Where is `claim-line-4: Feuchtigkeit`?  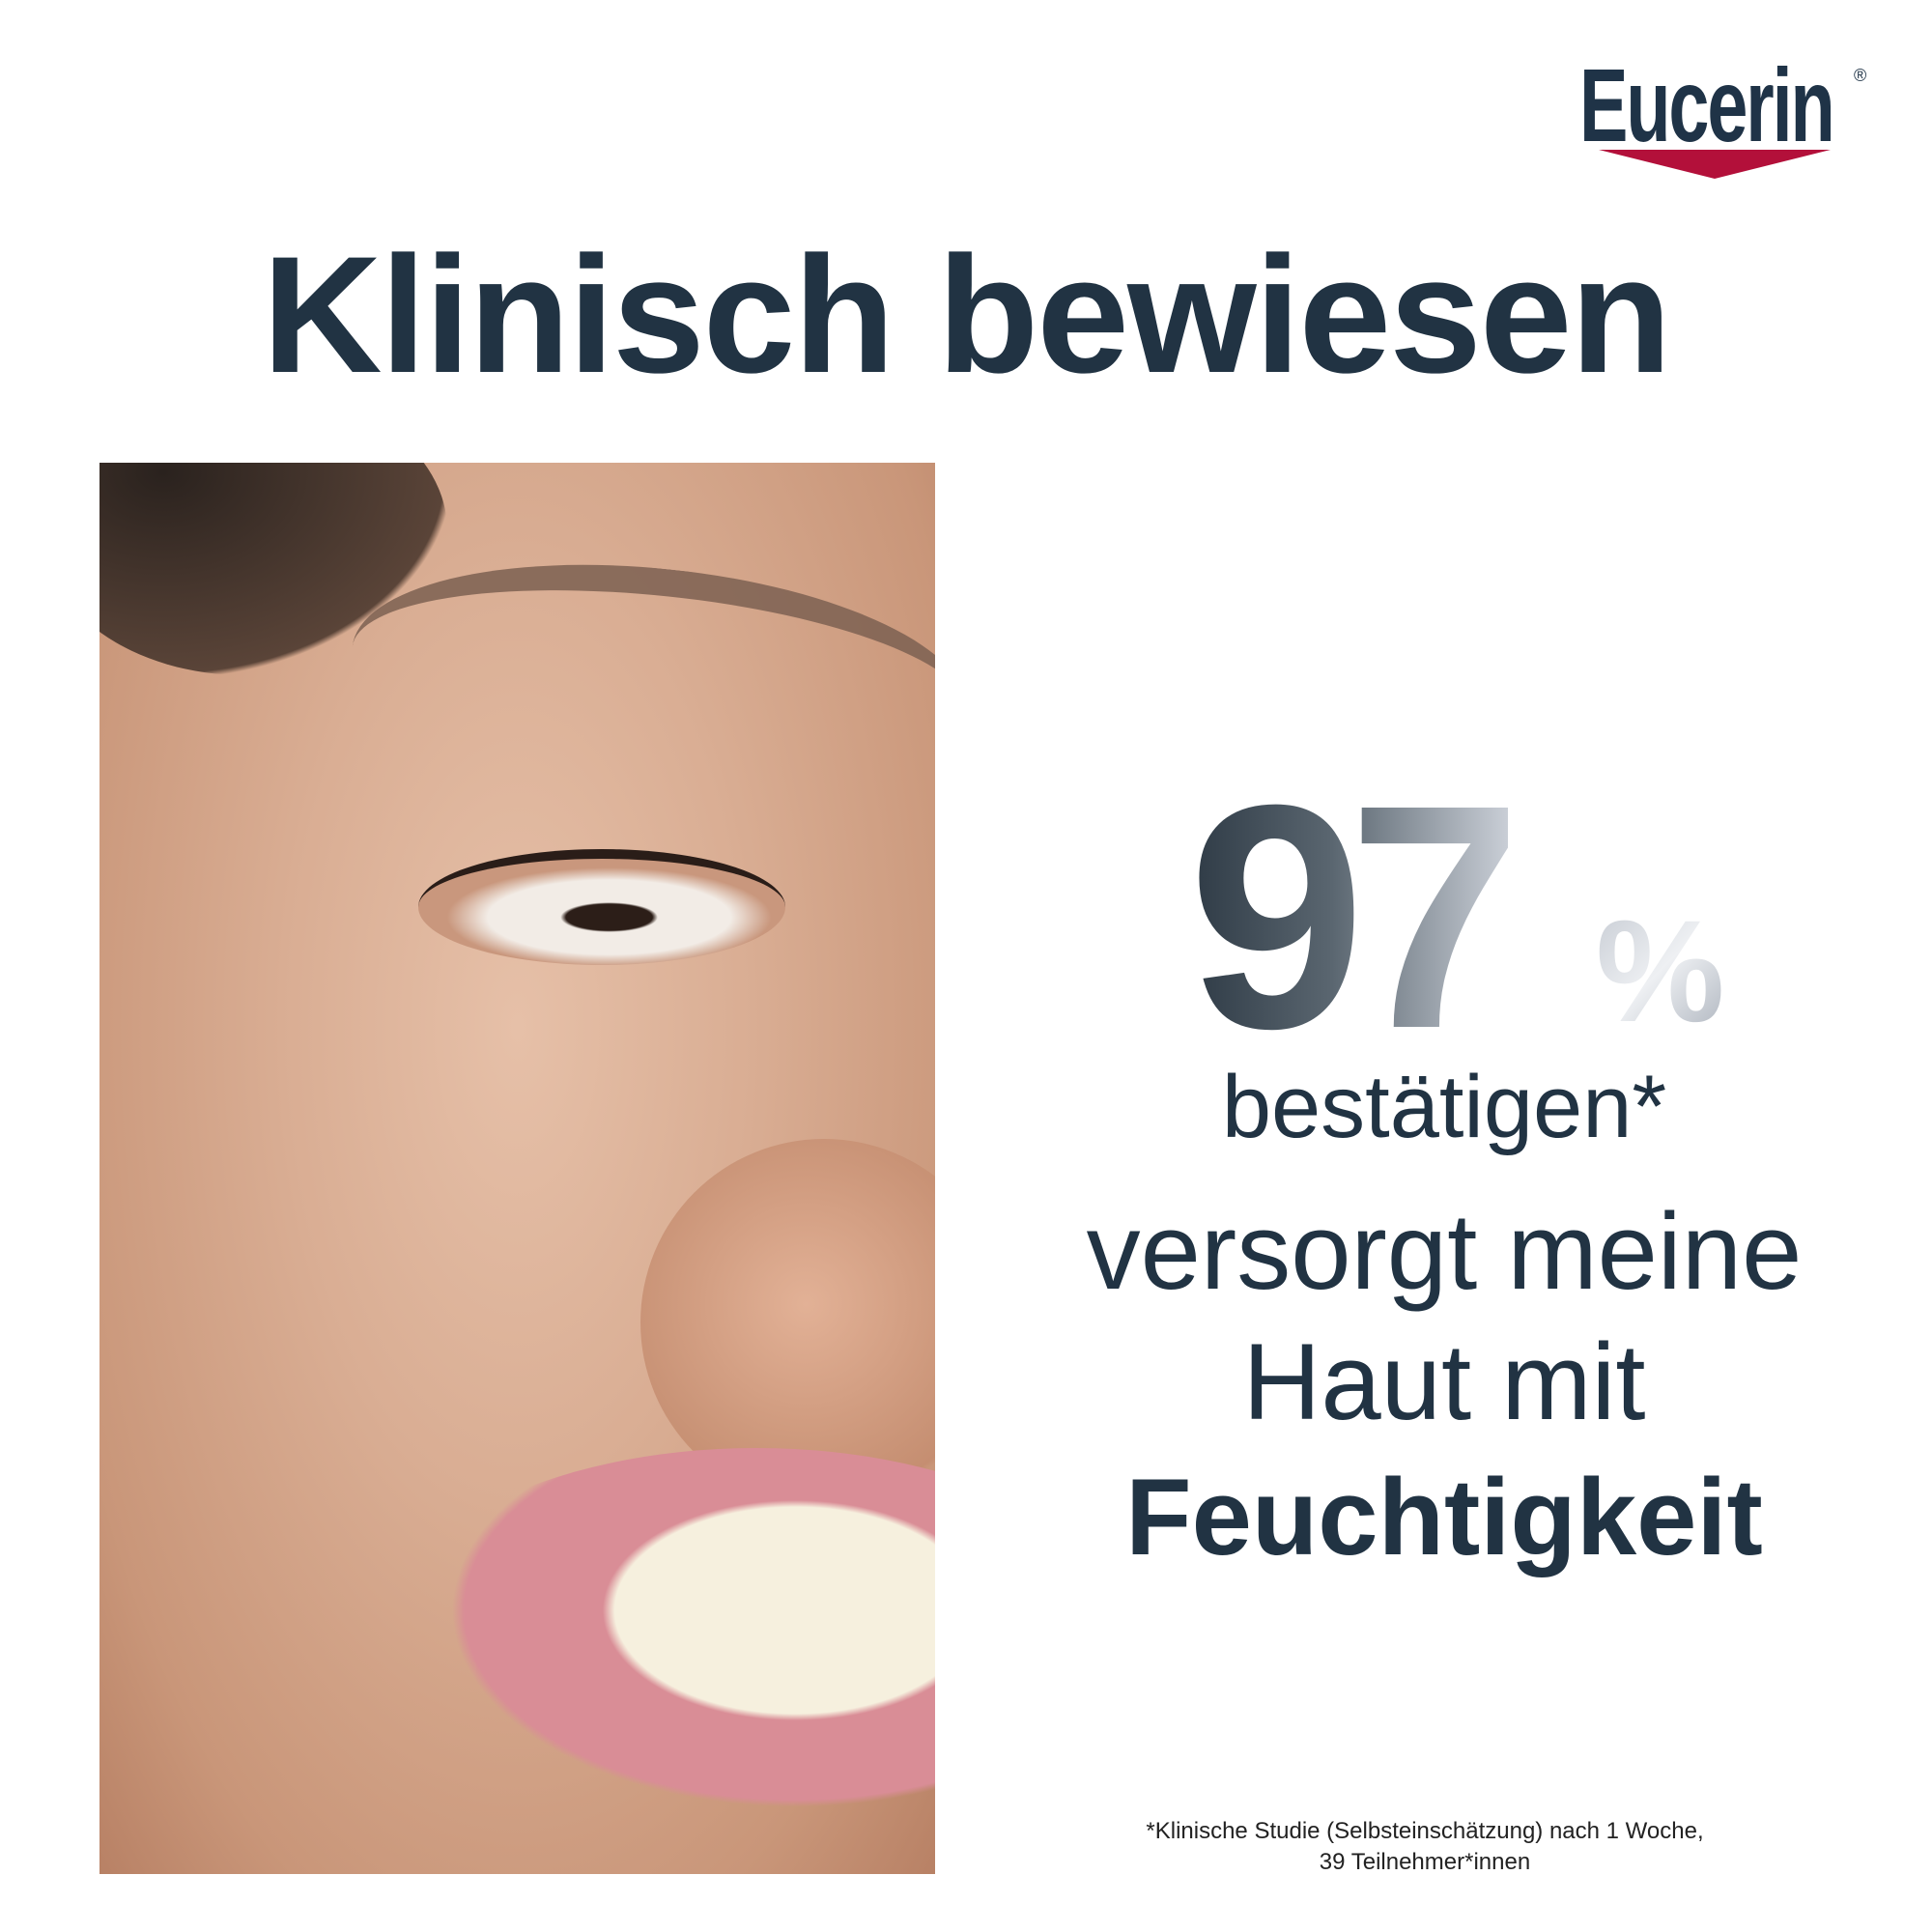 claim-line-4: Feuchtigkeit is located at coordinates (1444, 1517).